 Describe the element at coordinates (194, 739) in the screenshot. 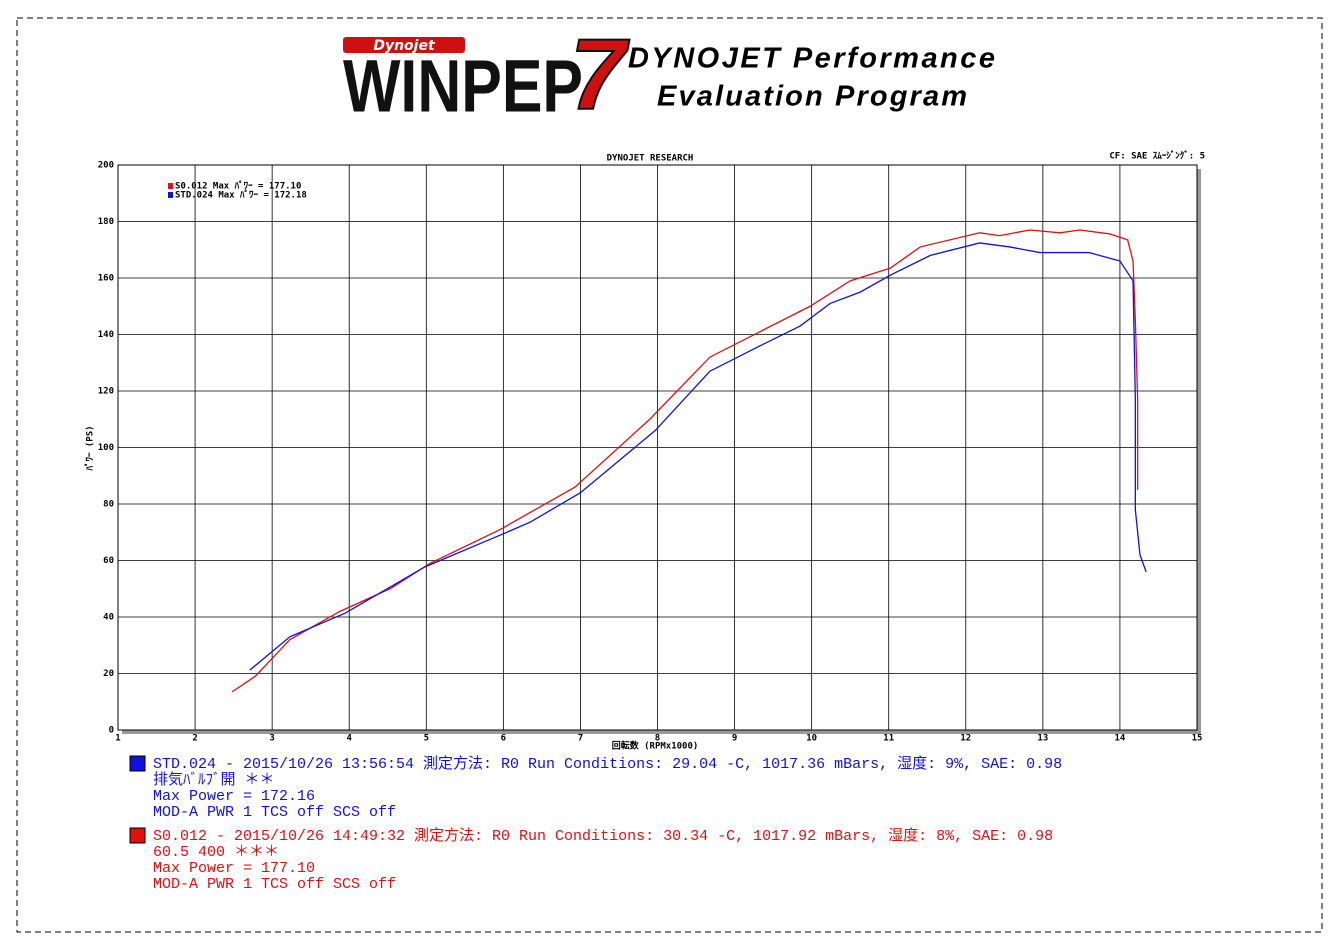

I see `x-tick-label: 2` at that location.